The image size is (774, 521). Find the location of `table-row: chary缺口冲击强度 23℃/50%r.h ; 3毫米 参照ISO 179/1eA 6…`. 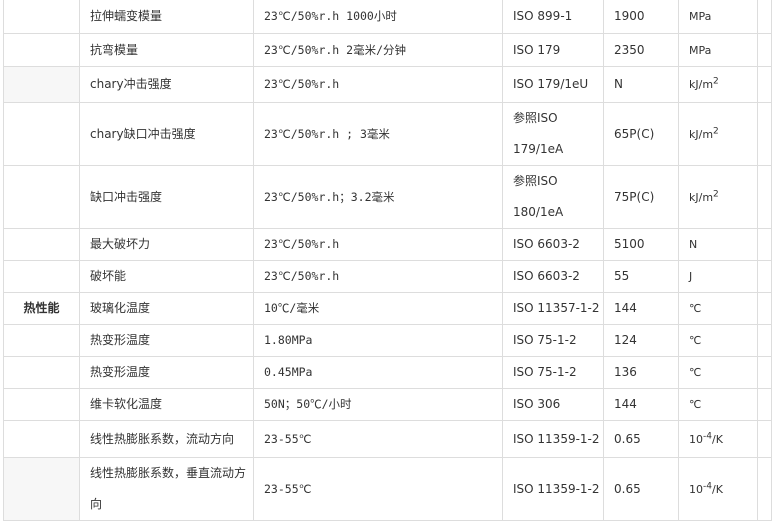

table-row: chary缺口冲击强度 23℃/50%r.h ; 3毫米 参照ISO 179/1eA 6… is located at coordinates (387, 134).